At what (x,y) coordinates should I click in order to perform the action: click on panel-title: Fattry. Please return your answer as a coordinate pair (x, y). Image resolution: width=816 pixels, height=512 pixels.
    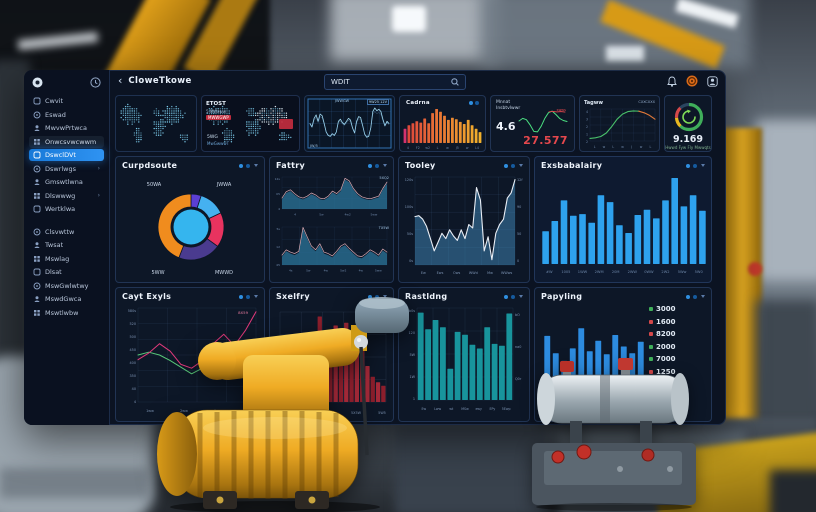
    Looking at the image, I should click on (291, 165).